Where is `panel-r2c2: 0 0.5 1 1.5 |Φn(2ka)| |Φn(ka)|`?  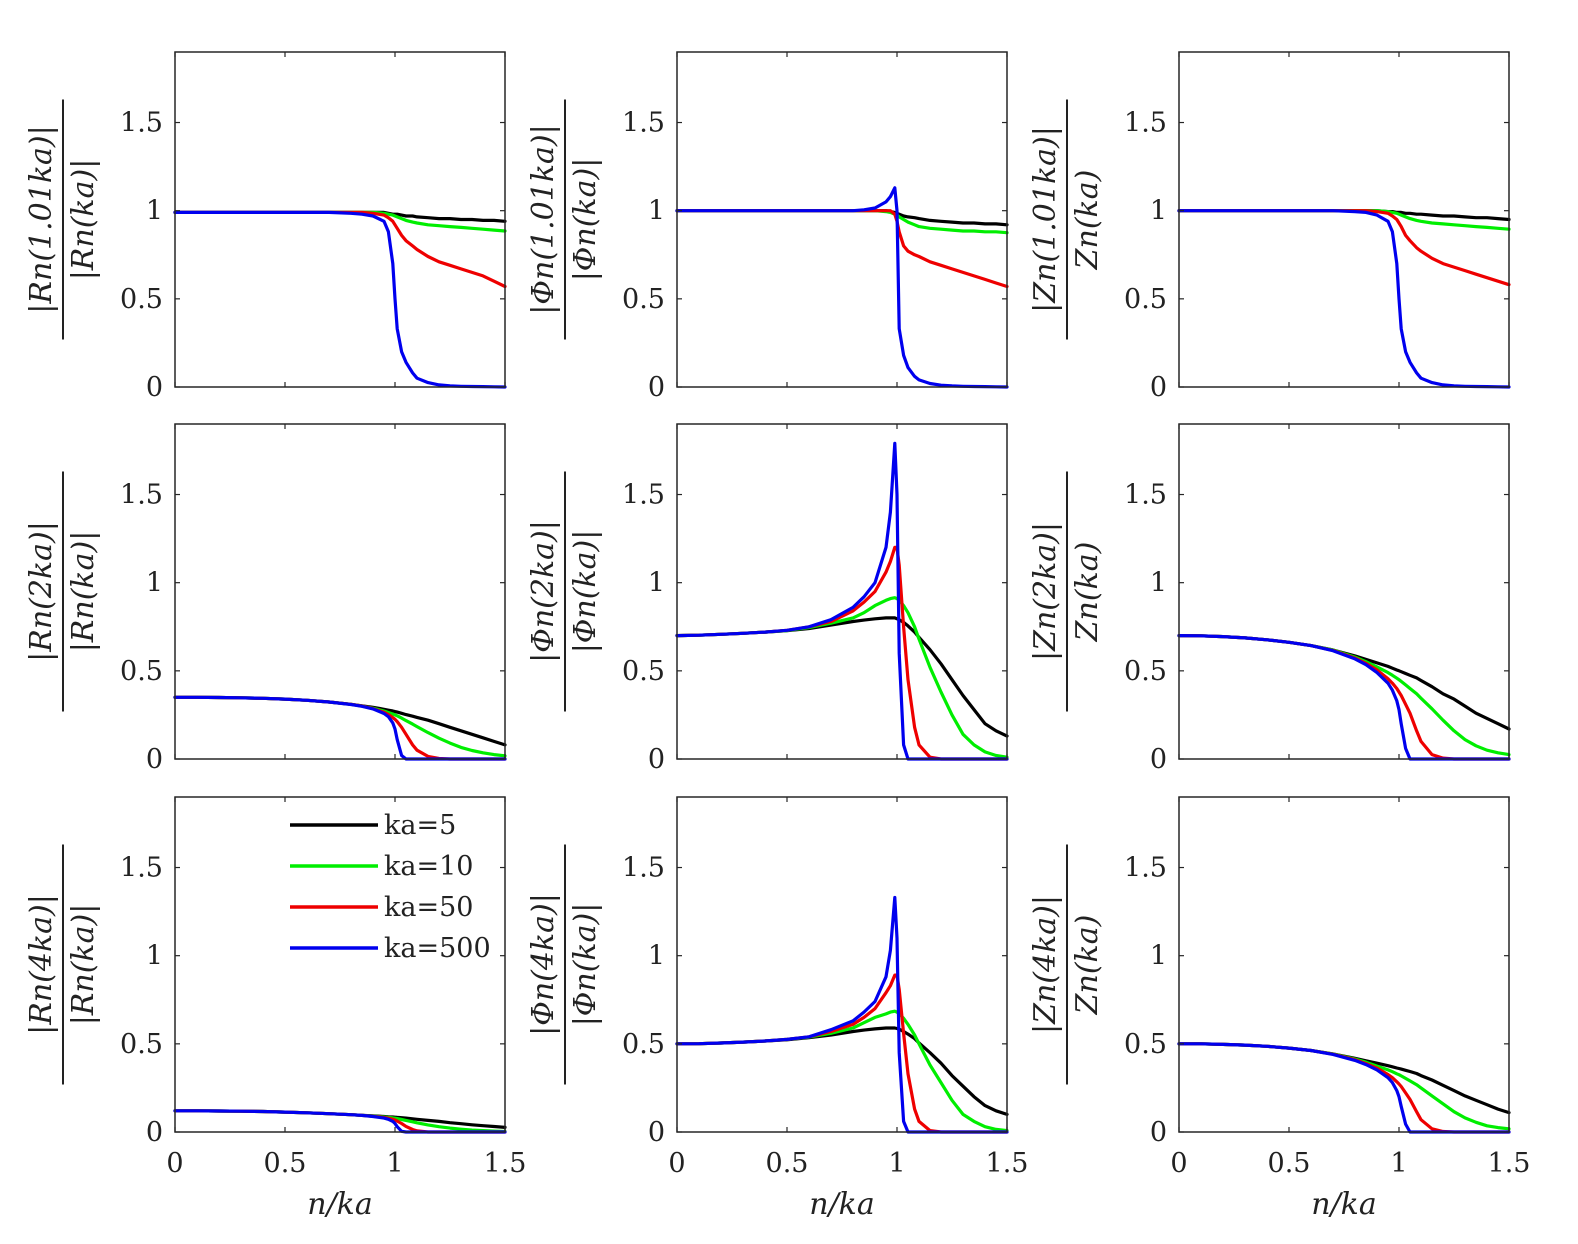 panel-r2c2: 0 0.5 1 1.5 |Φn(2ka)| |Φn(ka)| is located at coordinates (767, 599).